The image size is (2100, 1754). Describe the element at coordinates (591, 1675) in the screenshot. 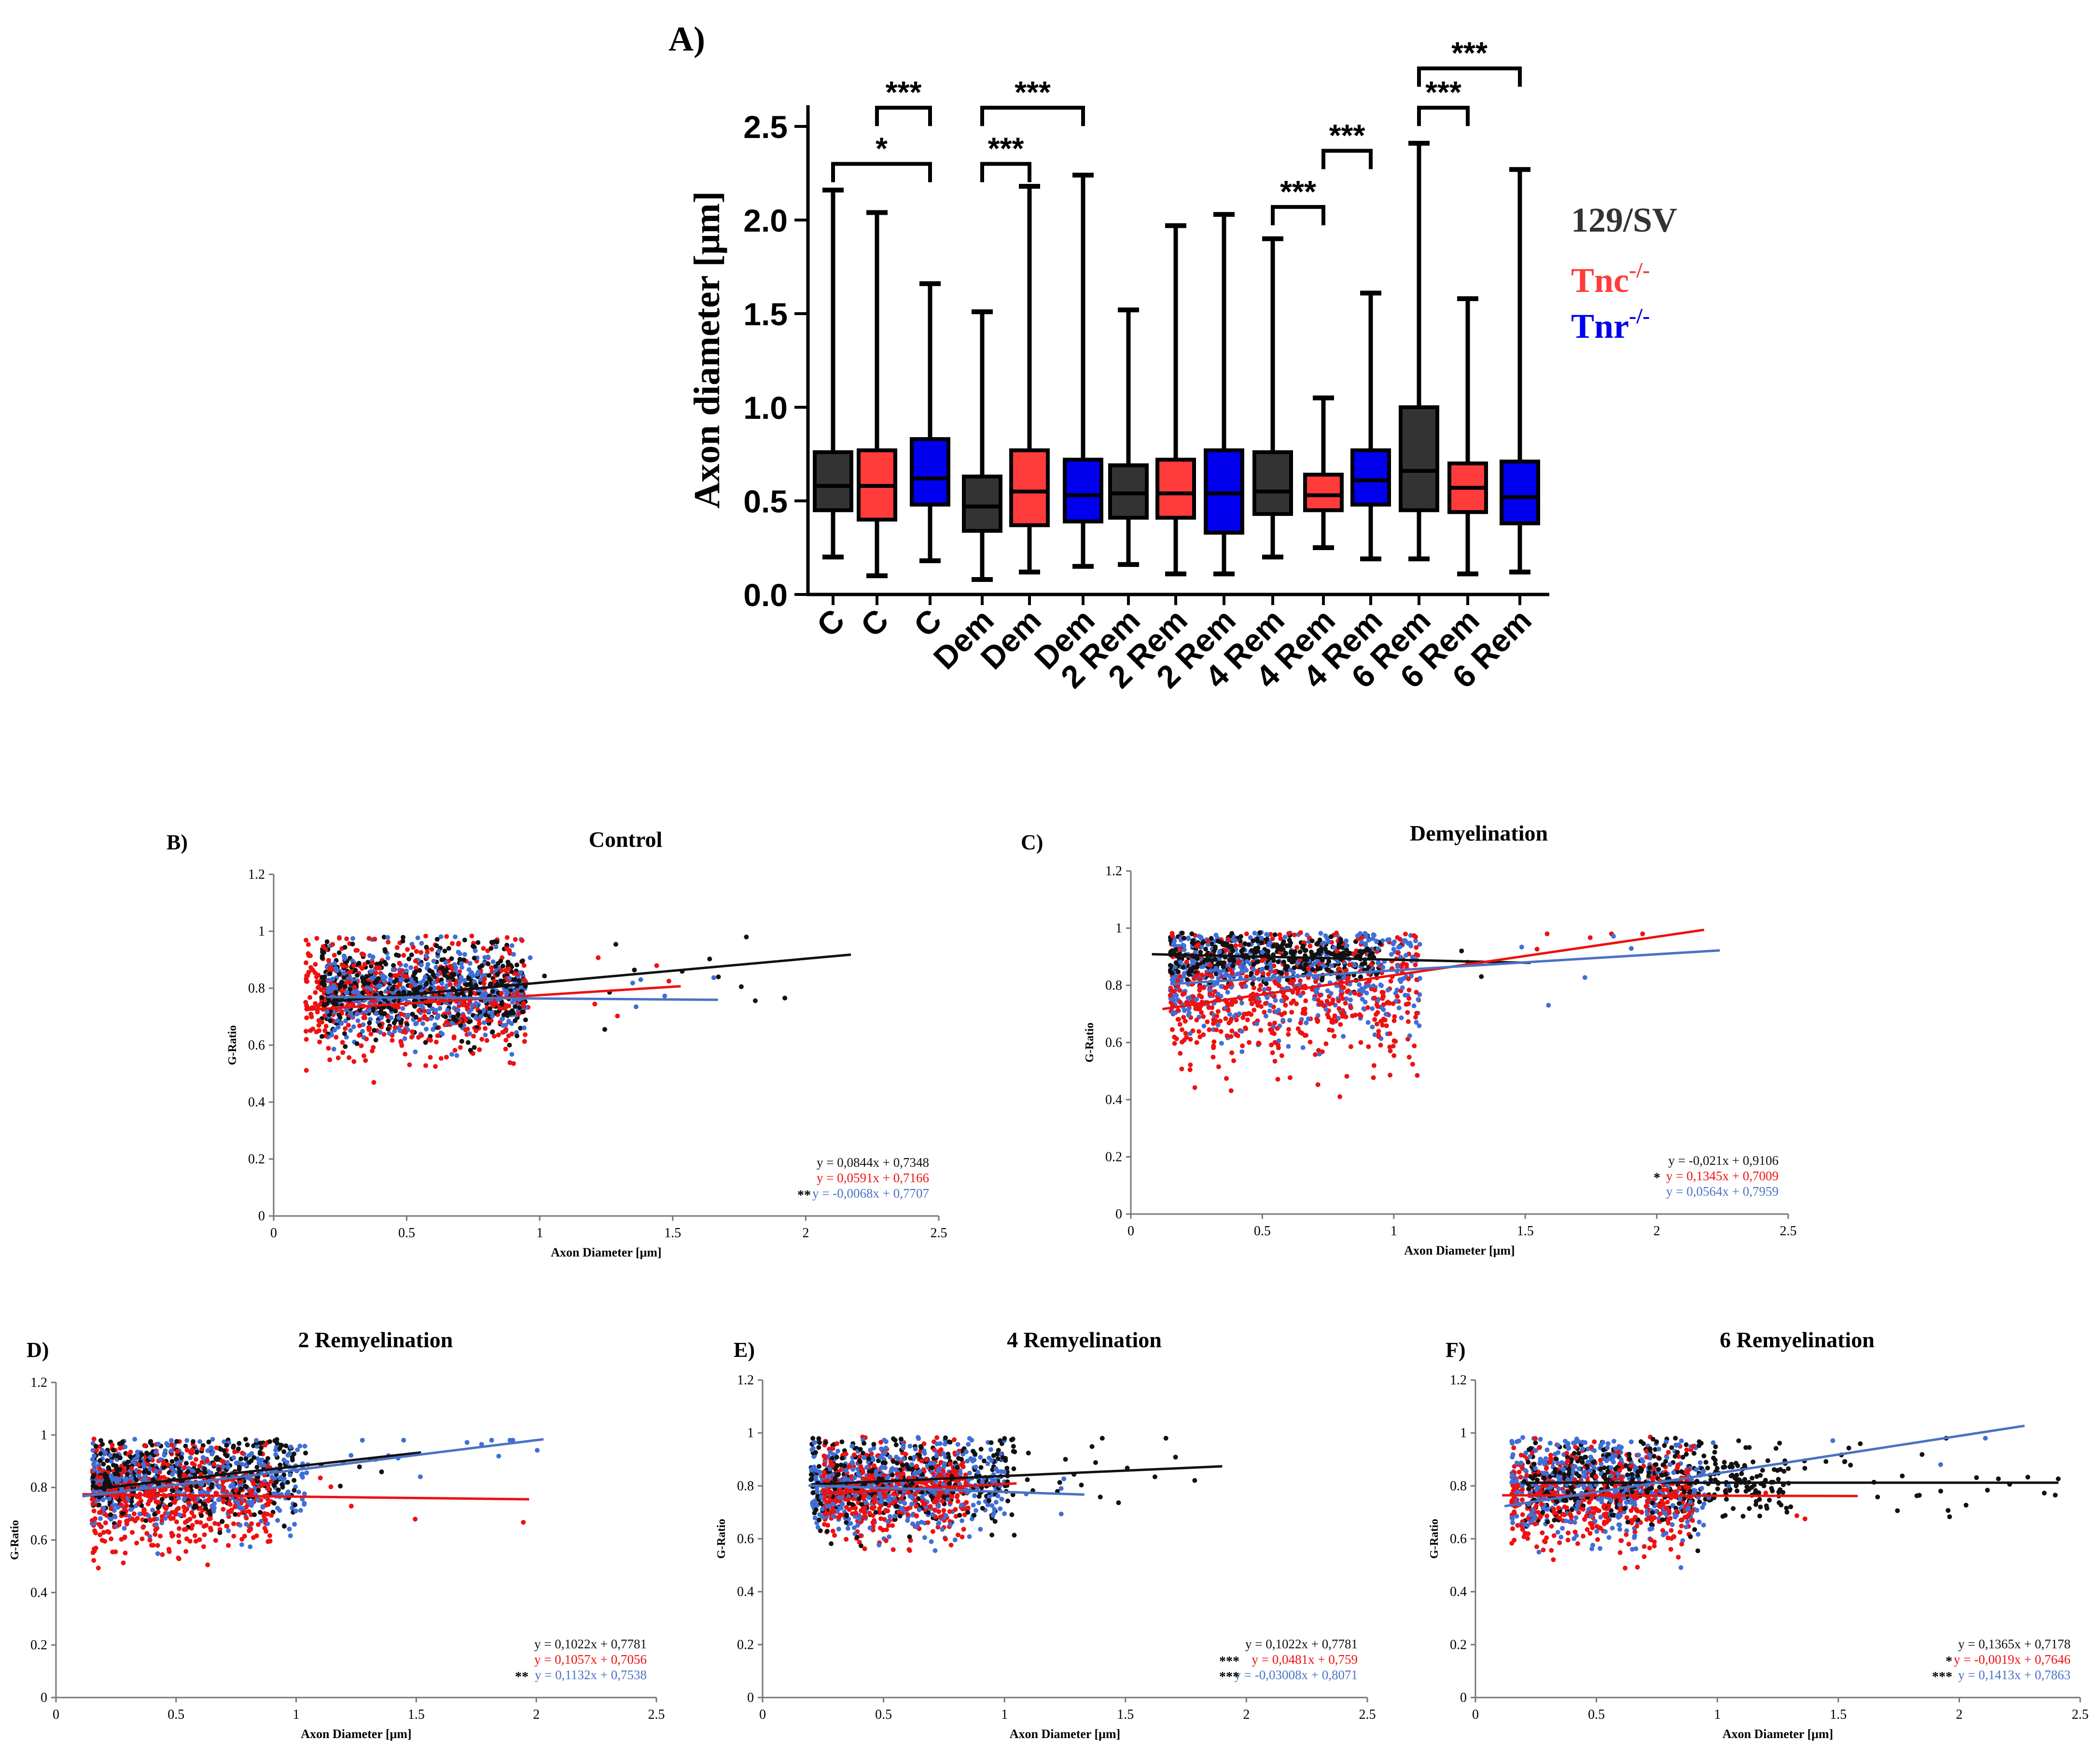

I see `equation-2: y = 0,1132x + 0,7538` at that location.